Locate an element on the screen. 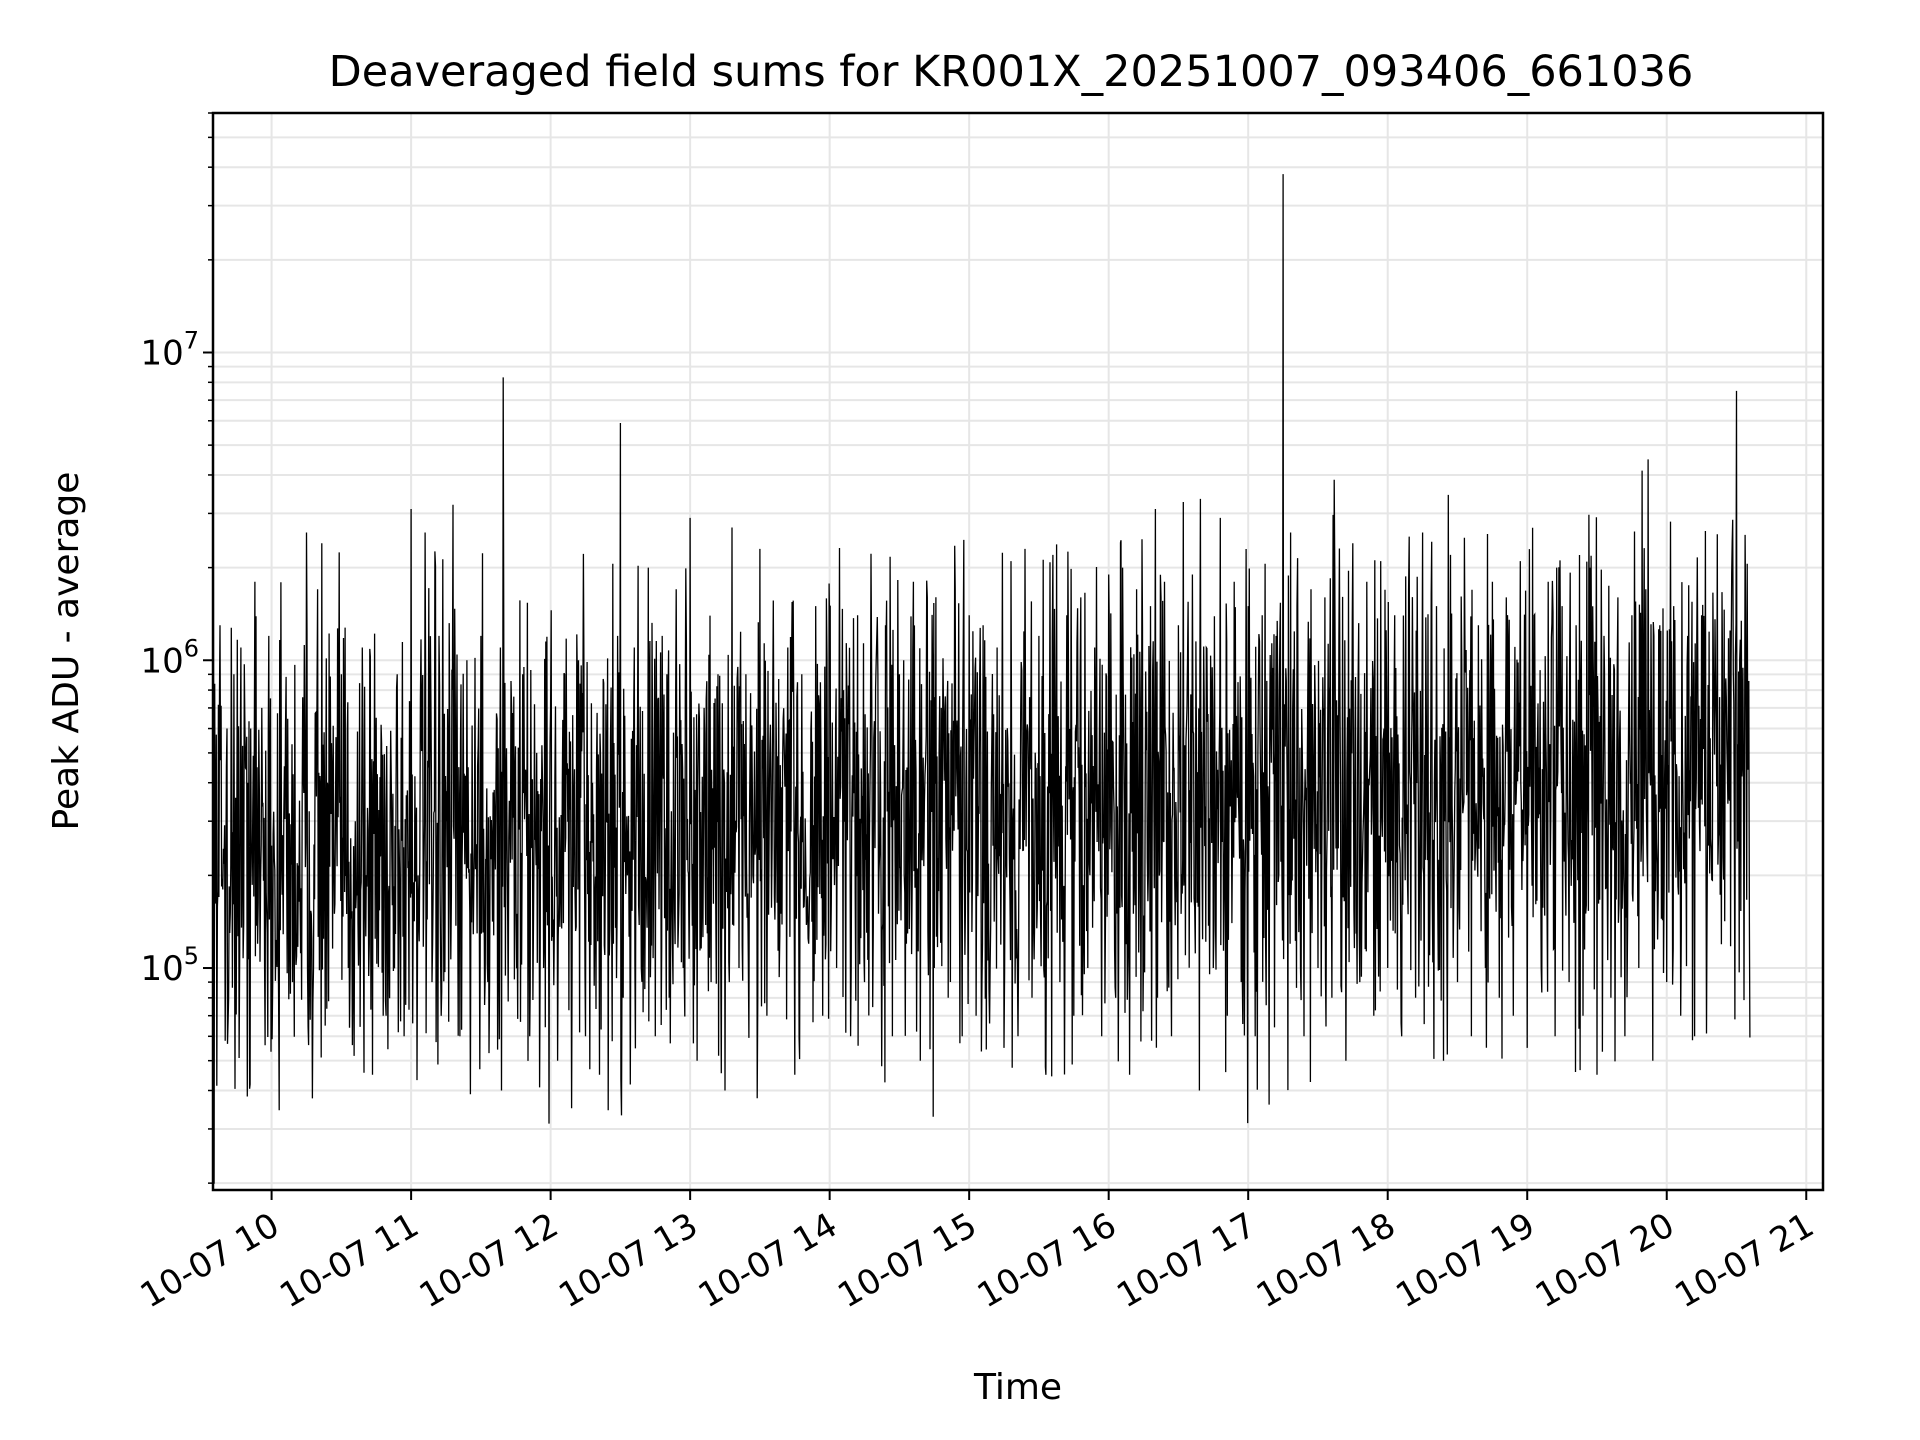  y-tick-label: 10⁵ is located at coordinates (169, 965).